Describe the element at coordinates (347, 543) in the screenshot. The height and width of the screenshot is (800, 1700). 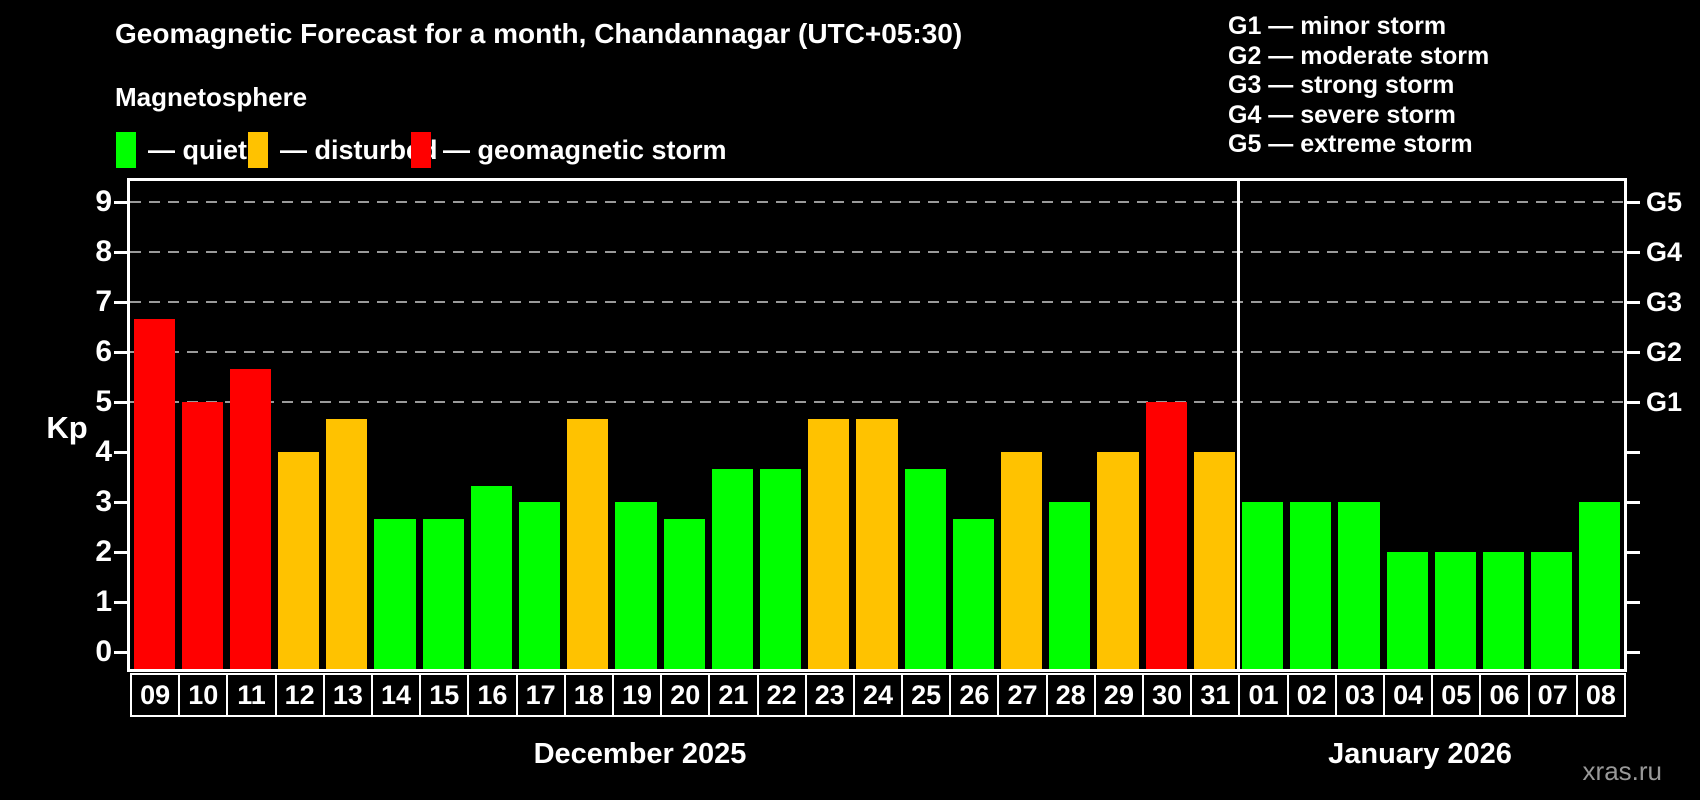
I see `bar-day-13-dec` at that location.